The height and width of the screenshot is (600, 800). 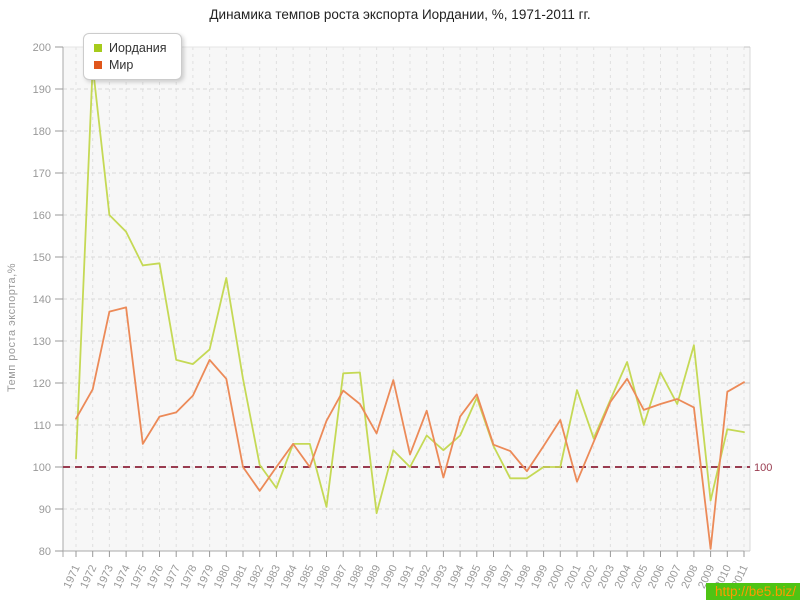 I want to click on y-tick-label: 170, so click(x=42, y=174).